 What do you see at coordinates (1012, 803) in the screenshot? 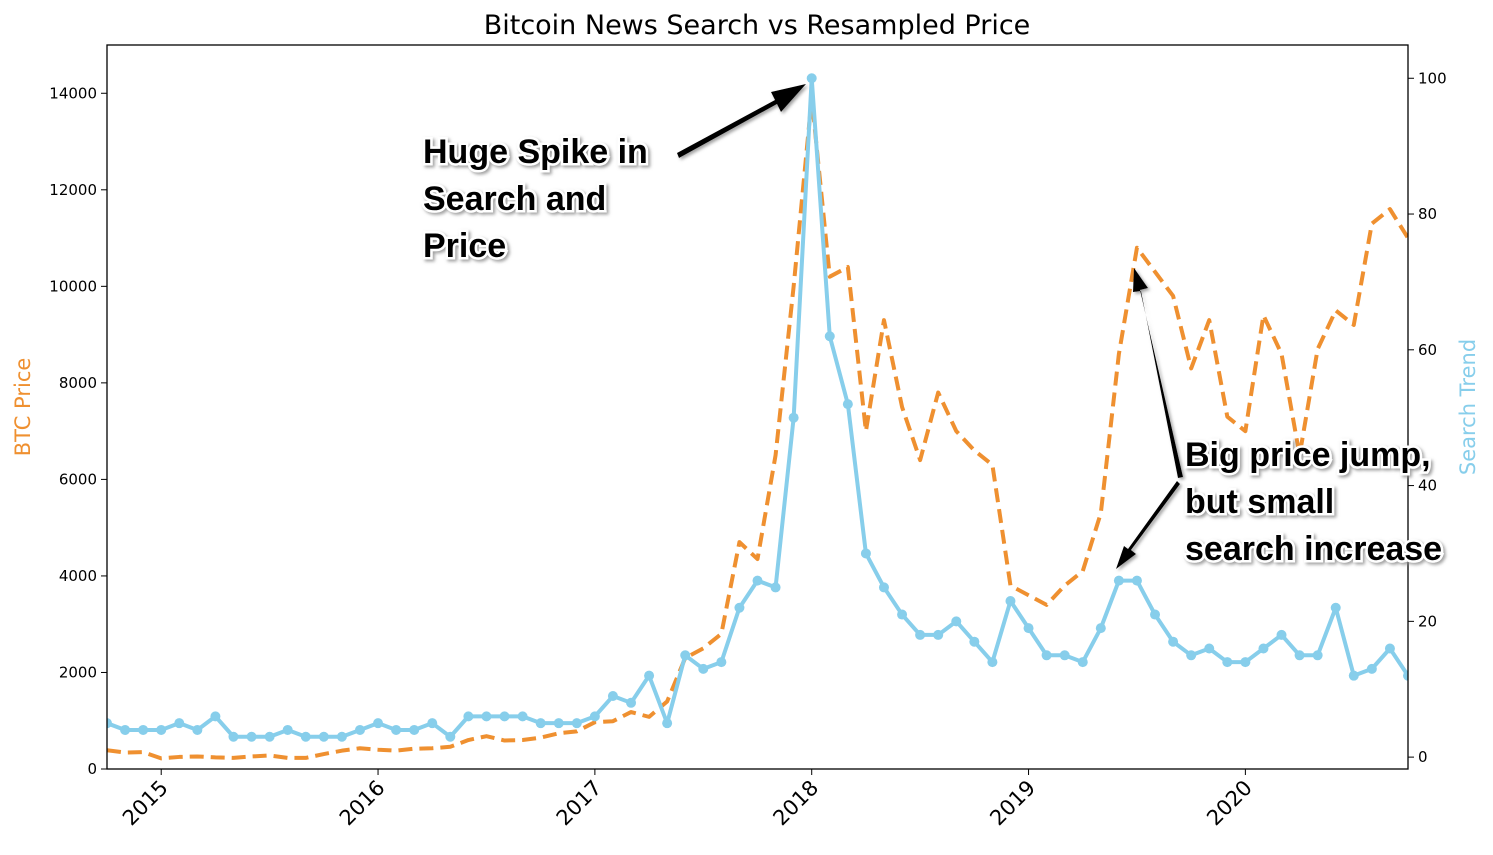
I see `x-tick-label: 2019` at bounding box center [1012, 803].